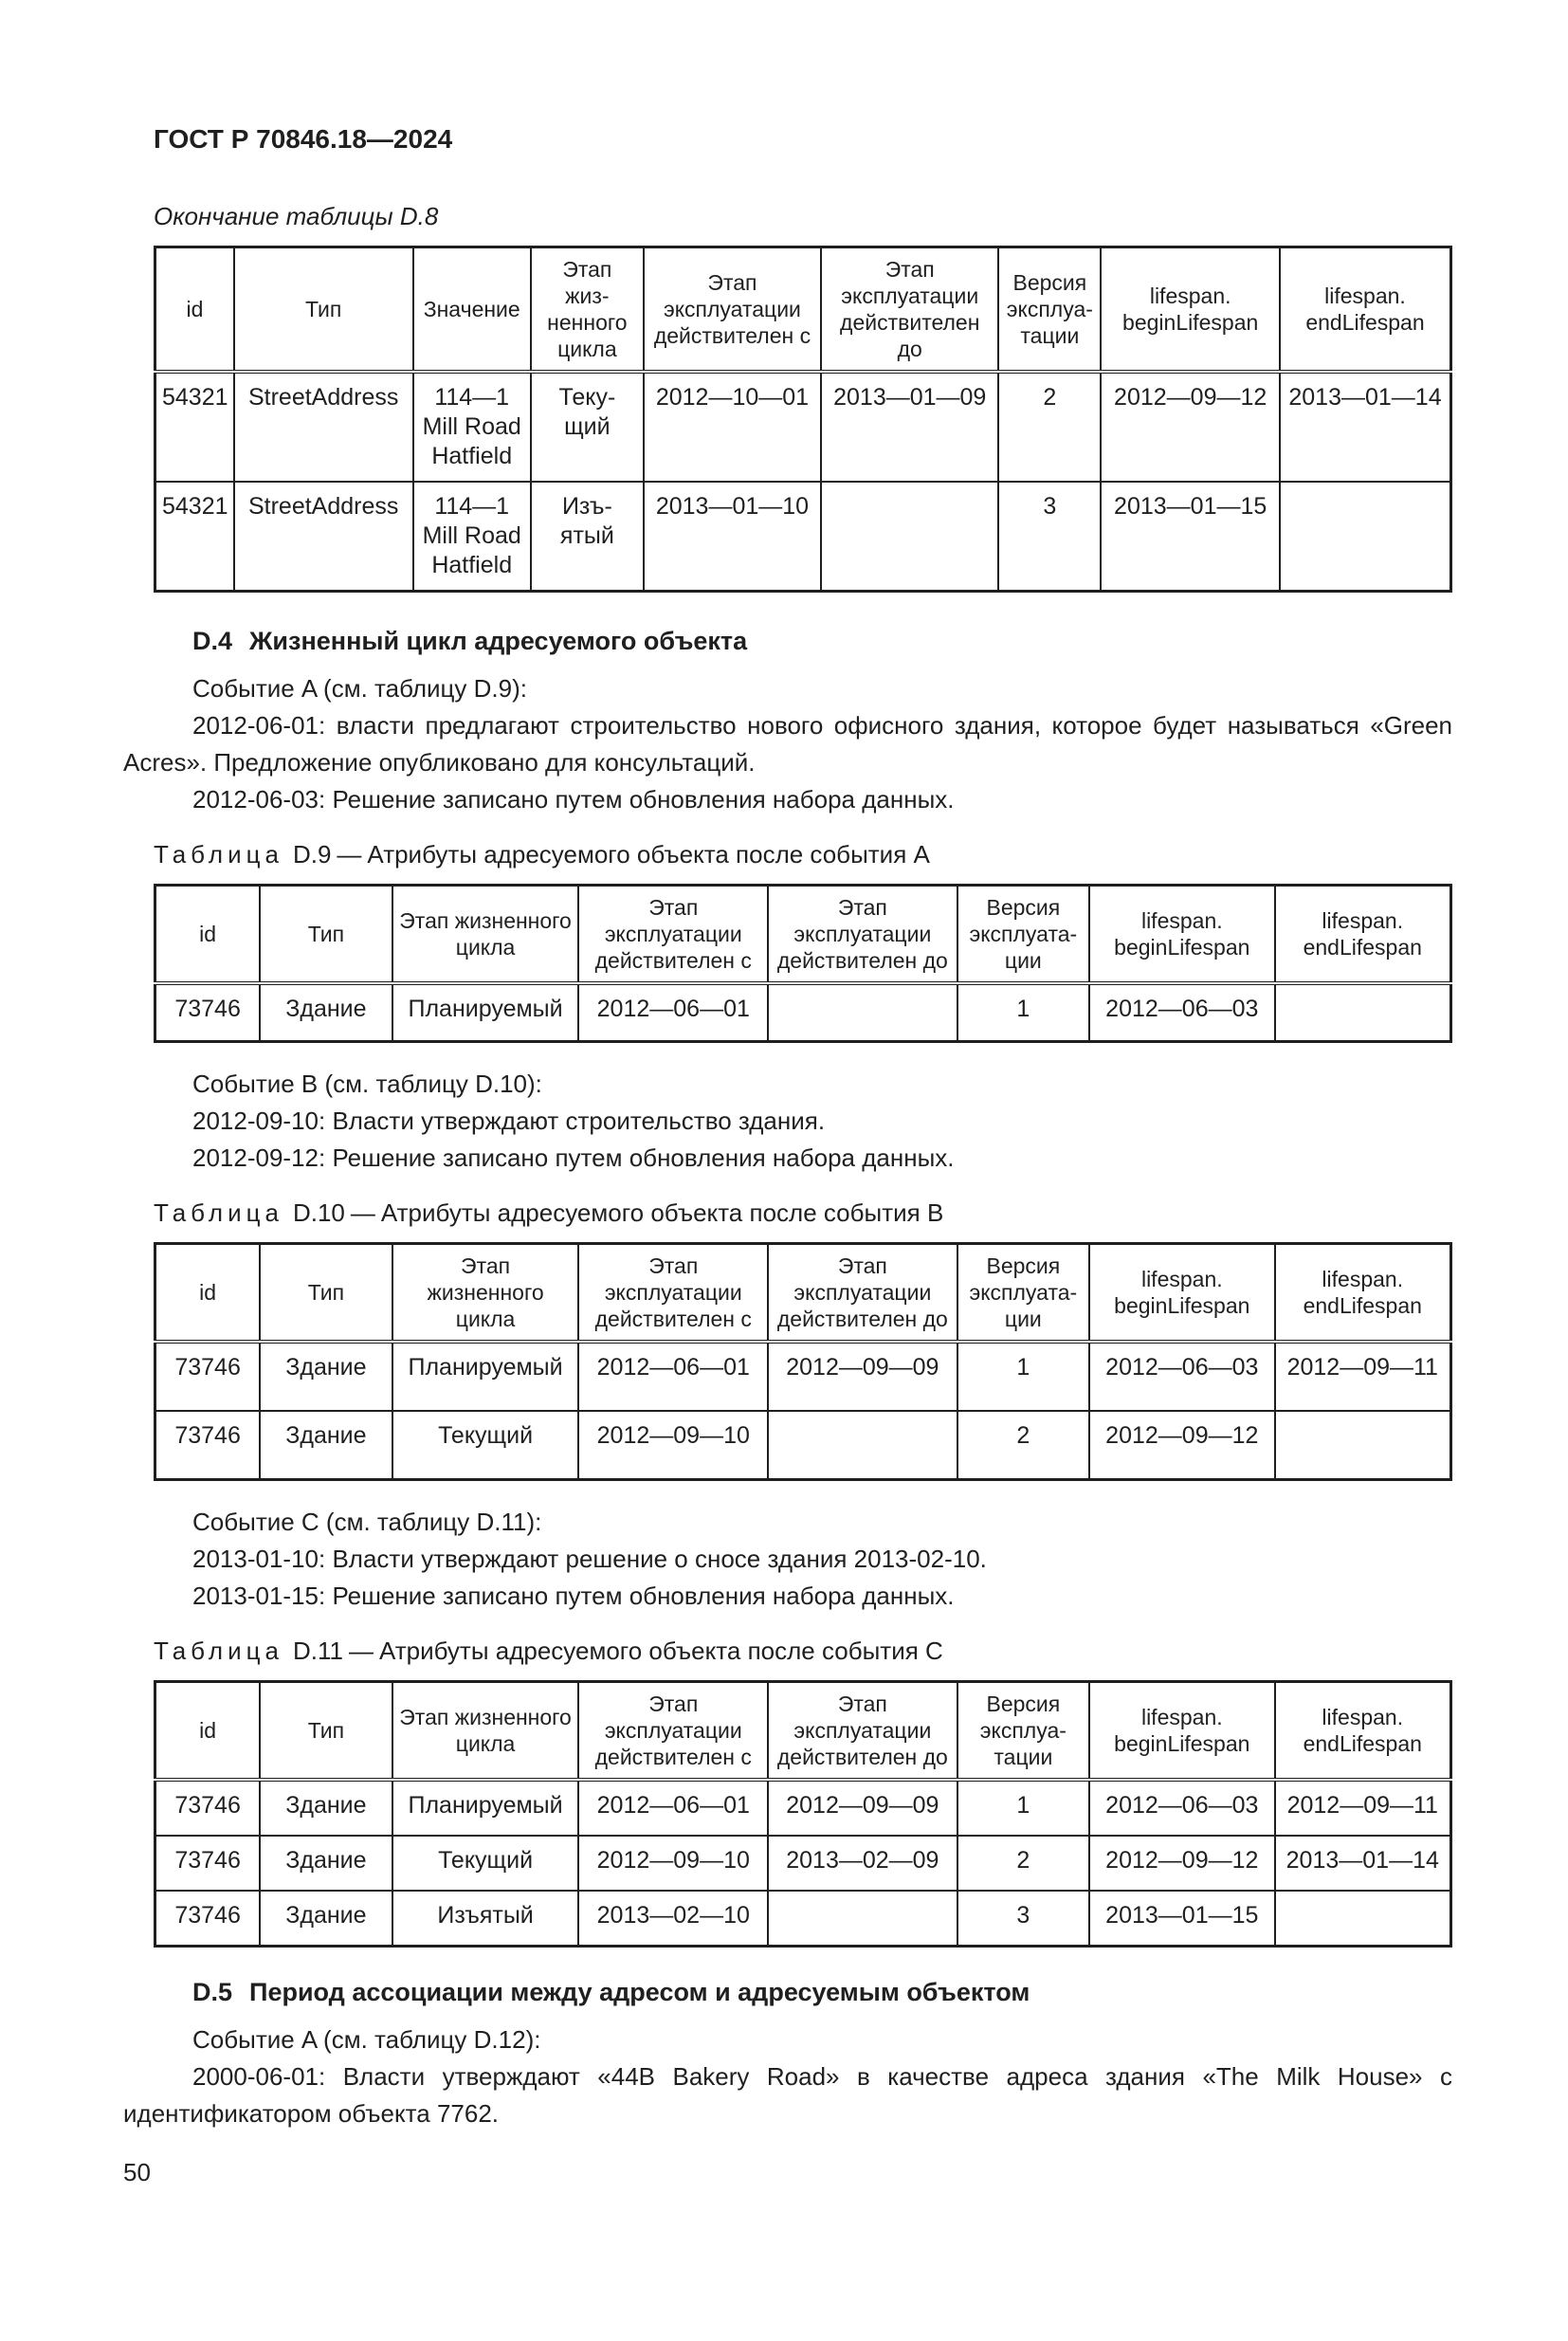 This screenshot has width=1568, height=2341. Describe the element at coordinates (471, 310) in the screenshot. I see `column-header: Значение` at that location.